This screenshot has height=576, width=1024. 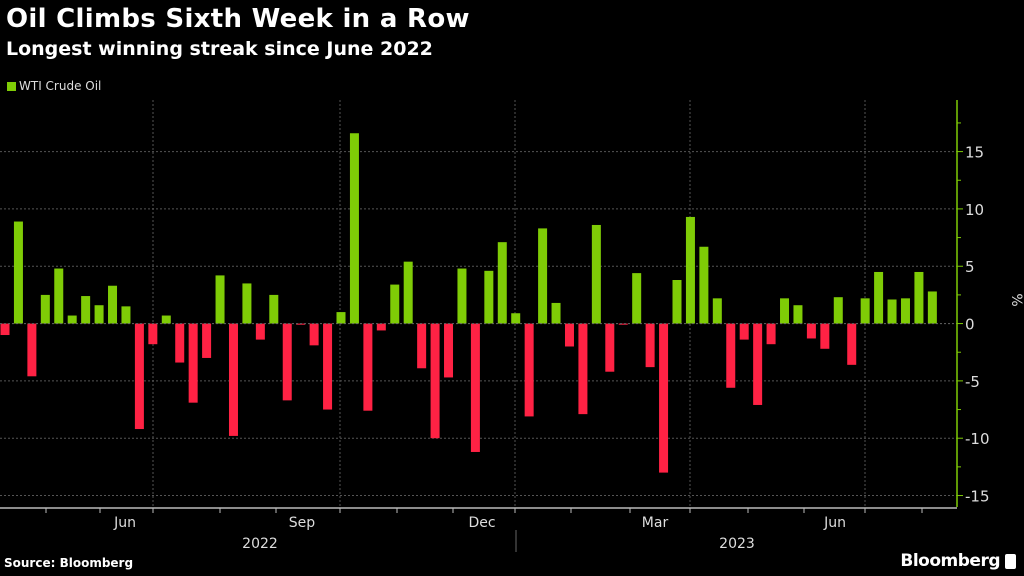 I want to click on bar: 2022-12-02: 4.8%, so click(x=462, y=296).